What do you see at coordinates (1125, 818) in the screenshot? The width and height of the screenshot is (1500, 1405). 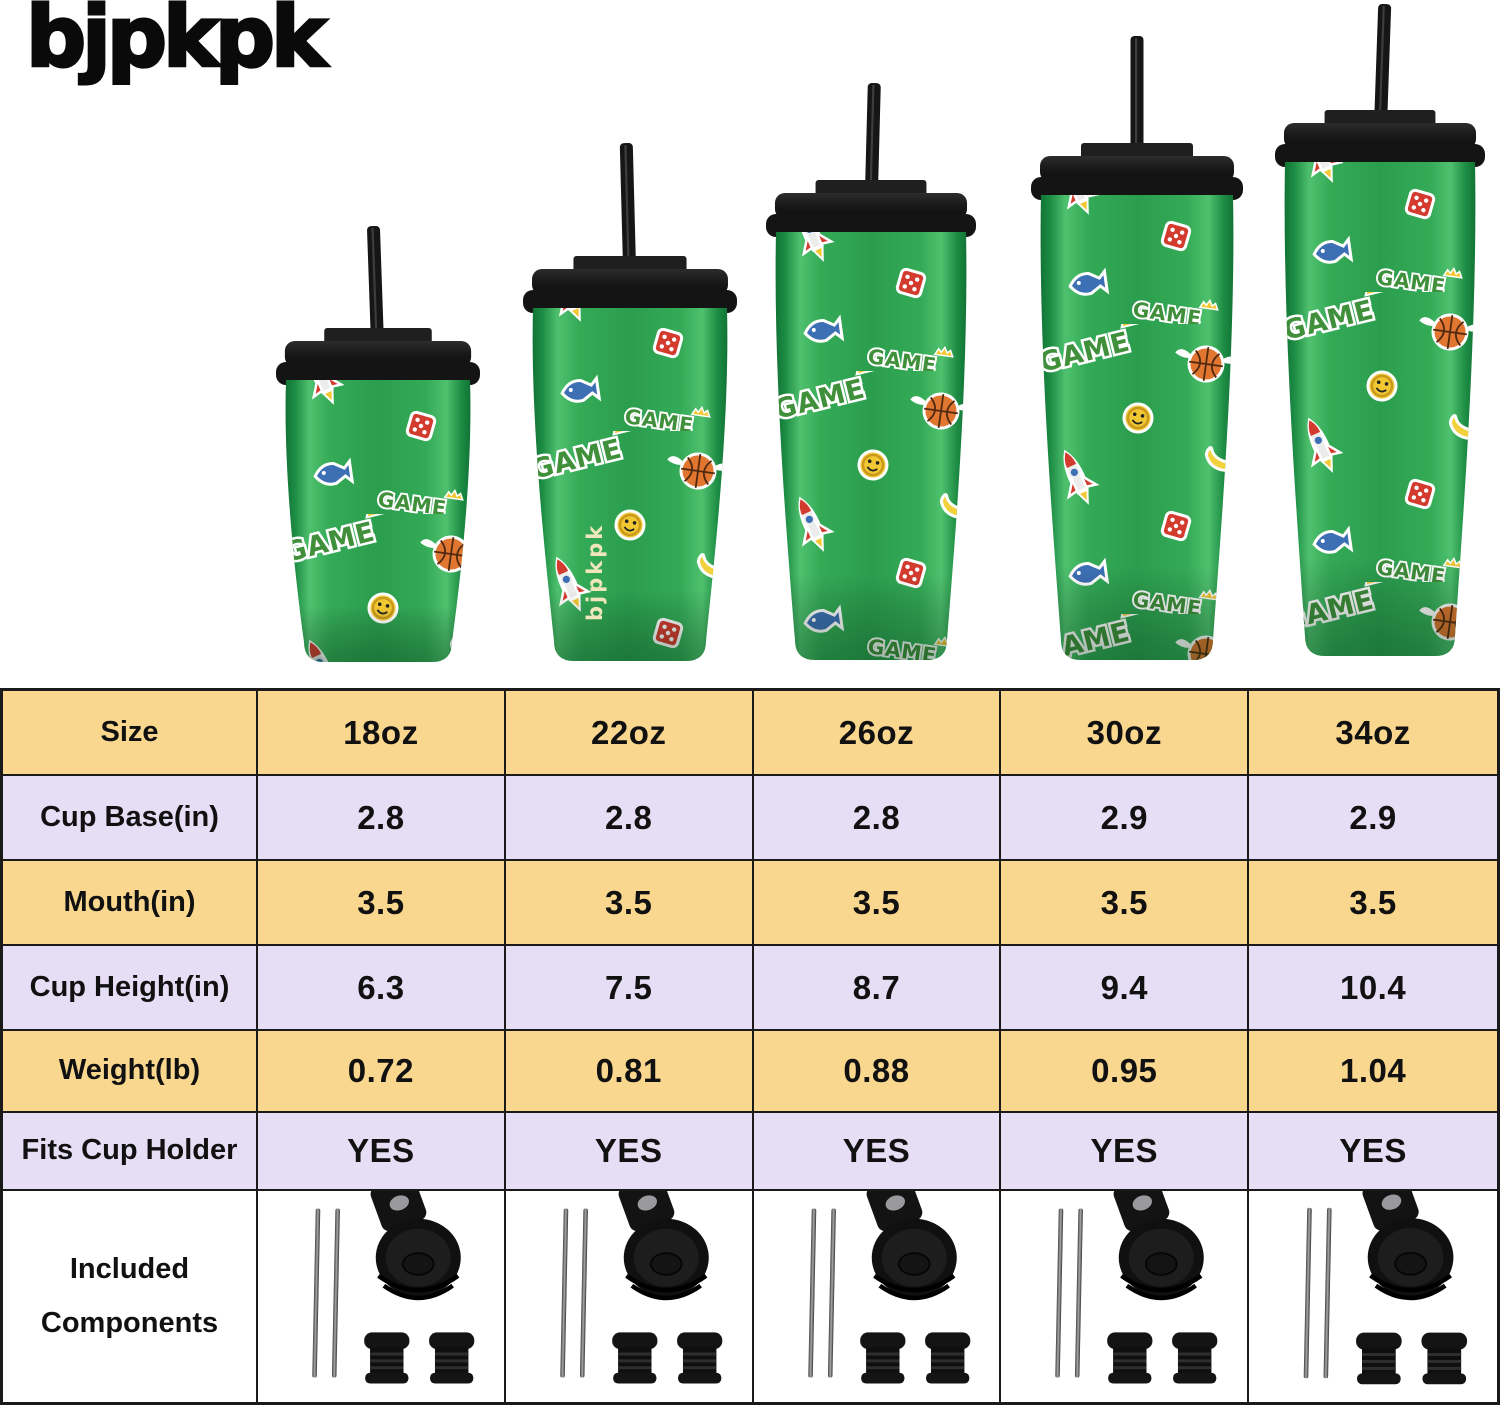 I see `cell-cup-base-in-col4: 2.9` at bounding box center [1125, 818].